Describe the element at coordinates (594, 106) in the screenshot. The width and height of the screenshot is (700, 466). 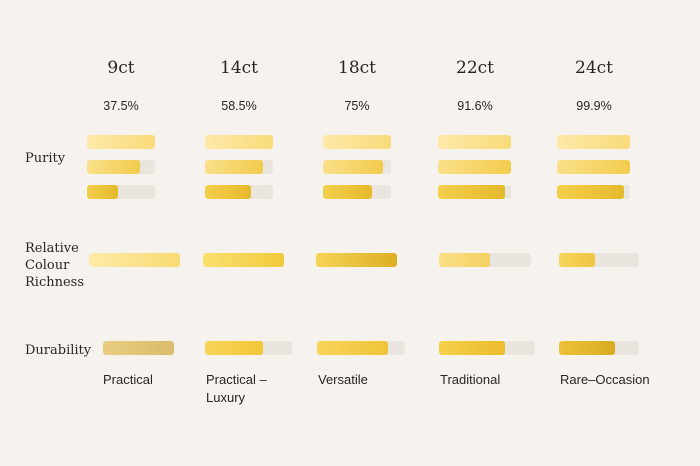
I see `purity-percent: 99.9%` at that location.